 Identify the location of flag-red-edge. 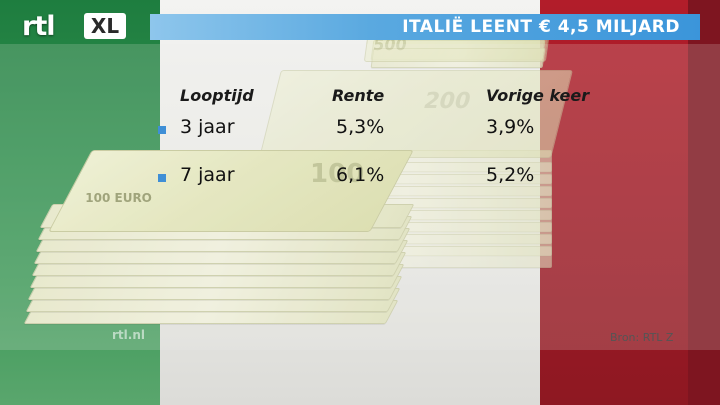
(704, 202).